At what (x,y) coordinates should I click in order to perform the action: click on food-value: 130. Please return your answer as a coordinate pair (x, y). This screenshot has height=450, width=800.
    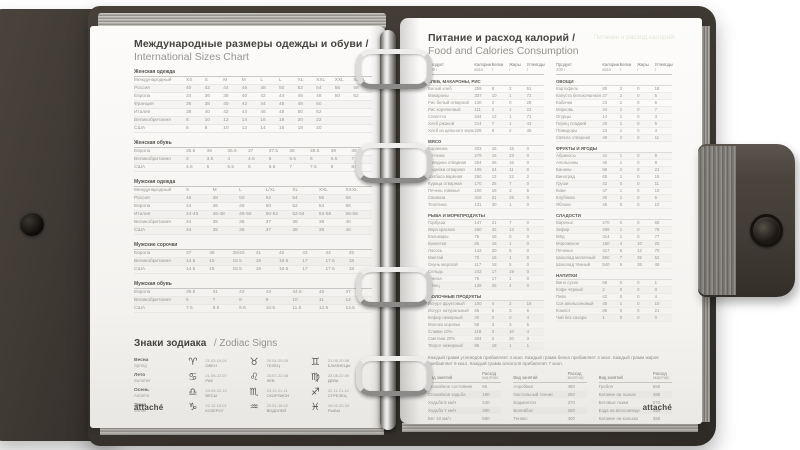
    Looking at the image, I should click on (478, 103).